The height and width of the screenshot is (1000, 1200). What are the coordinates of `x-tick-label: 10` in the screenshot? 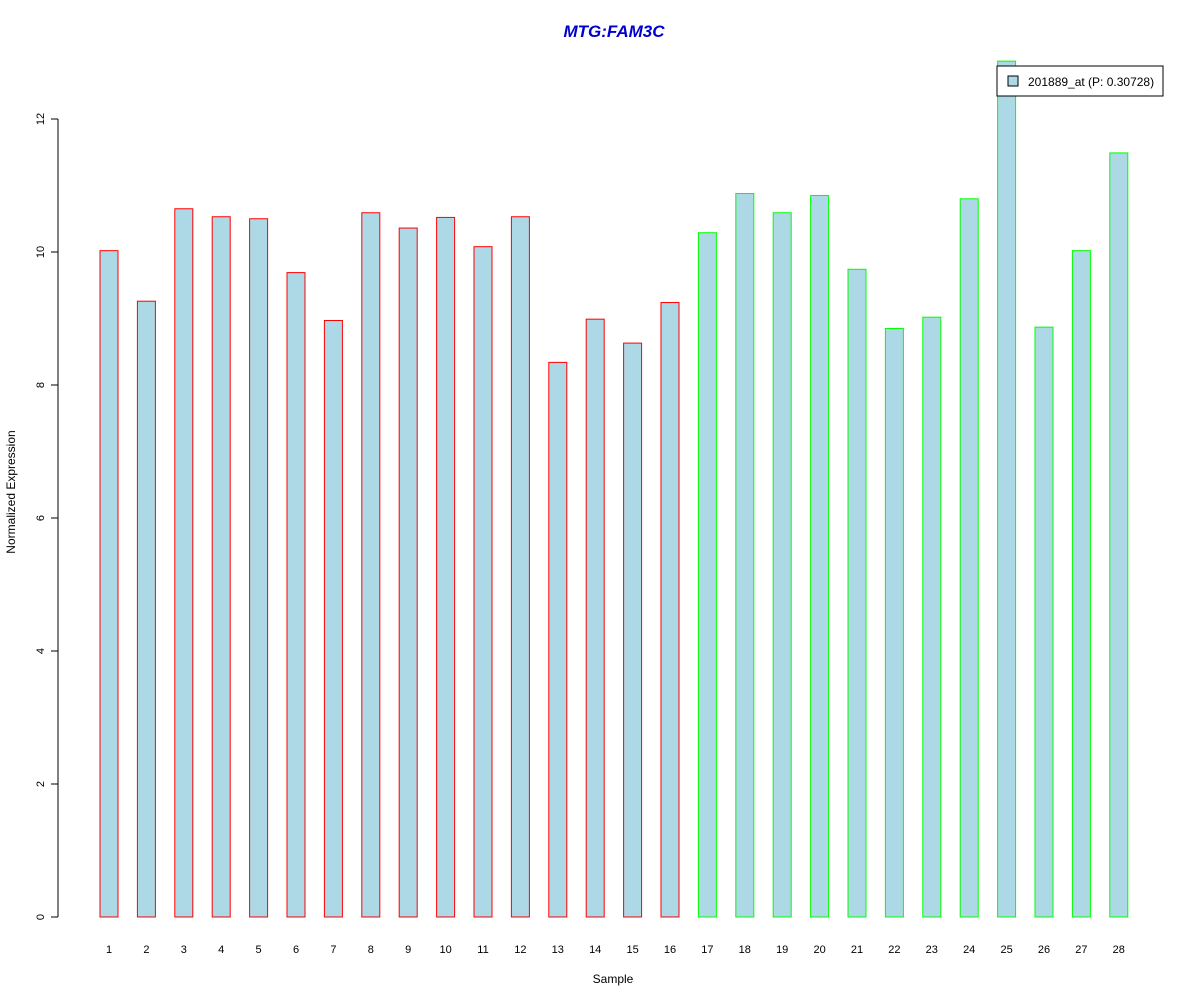 It's located at (445, 950).